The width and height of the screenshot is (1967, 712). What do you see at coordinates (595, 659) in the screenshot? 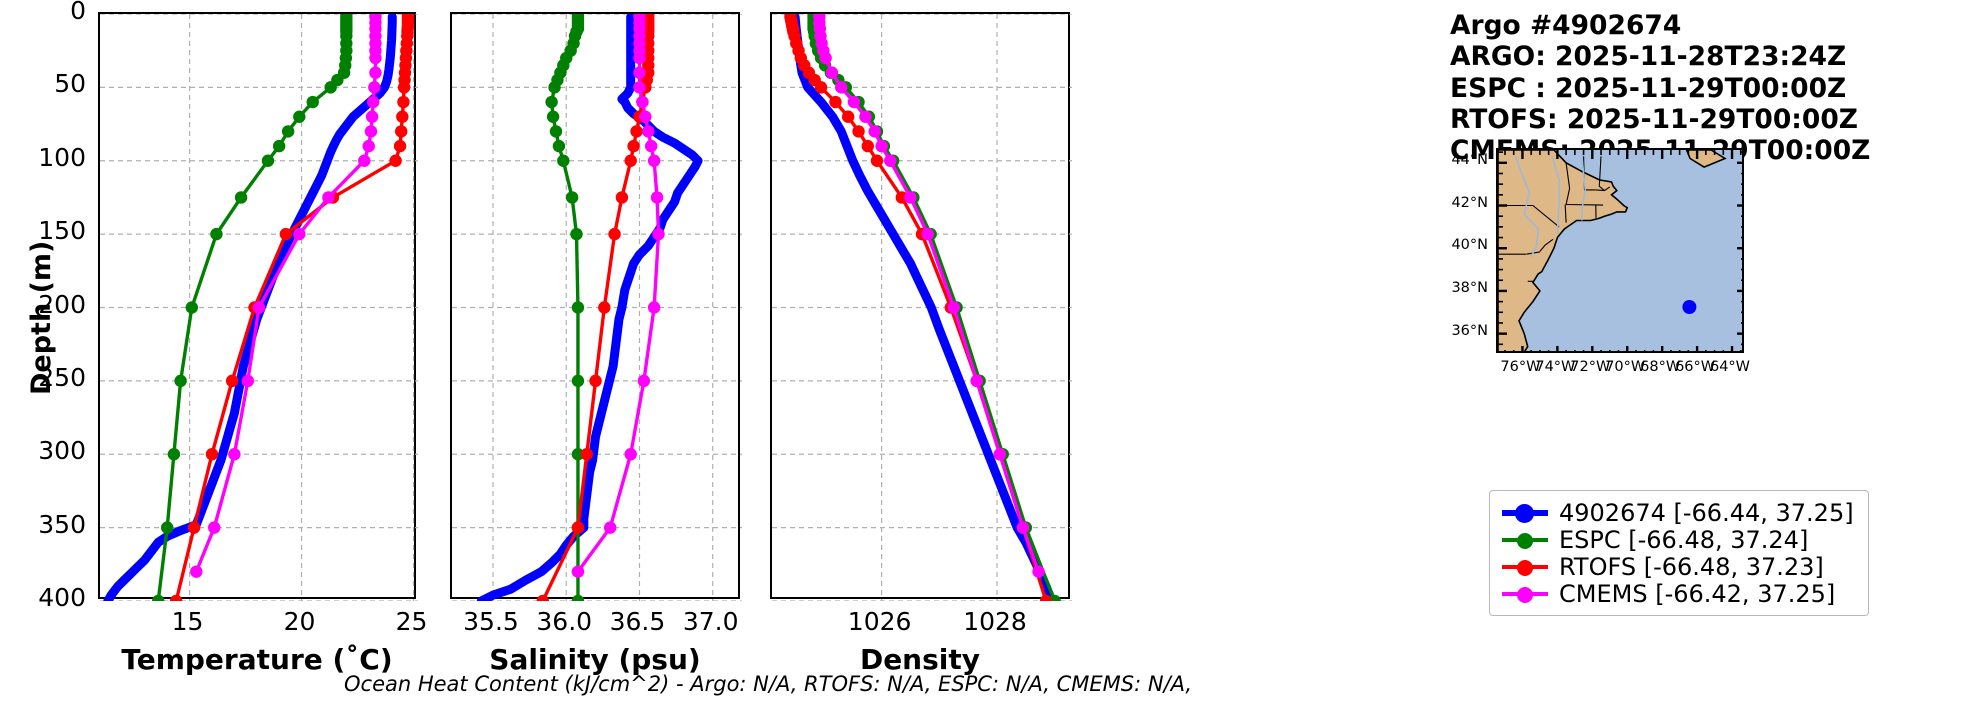
I see `xaxis-title-salinity: Salinity (psu)` at bounding box center [595, 659].